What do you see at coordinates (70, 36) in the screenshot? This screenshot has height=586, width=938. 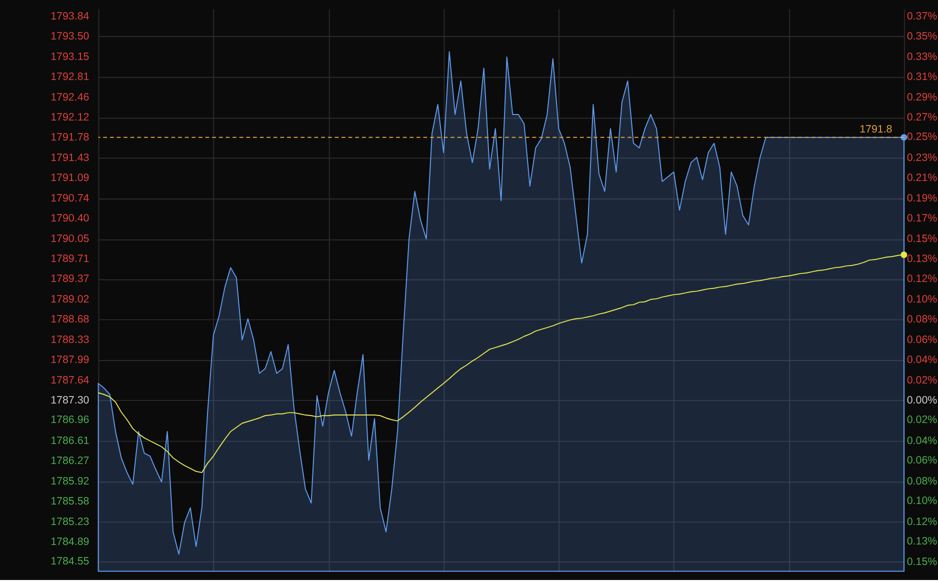 I see `y-tick-label: 1793.50` at bounding box center [70, 36].